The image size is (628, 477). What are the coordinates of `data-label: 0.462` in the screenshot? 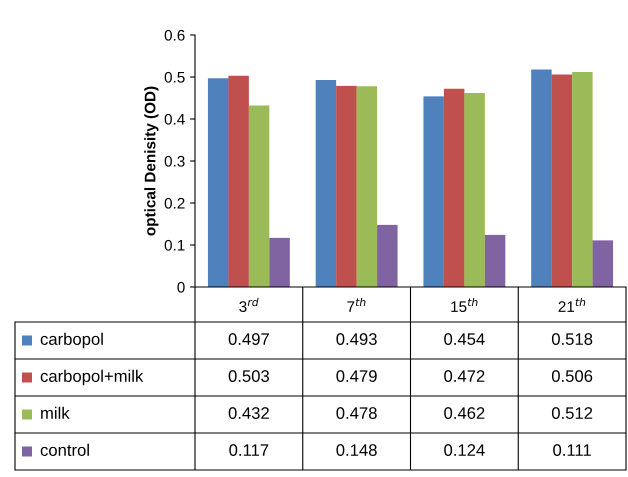 It's located at (464, 413).